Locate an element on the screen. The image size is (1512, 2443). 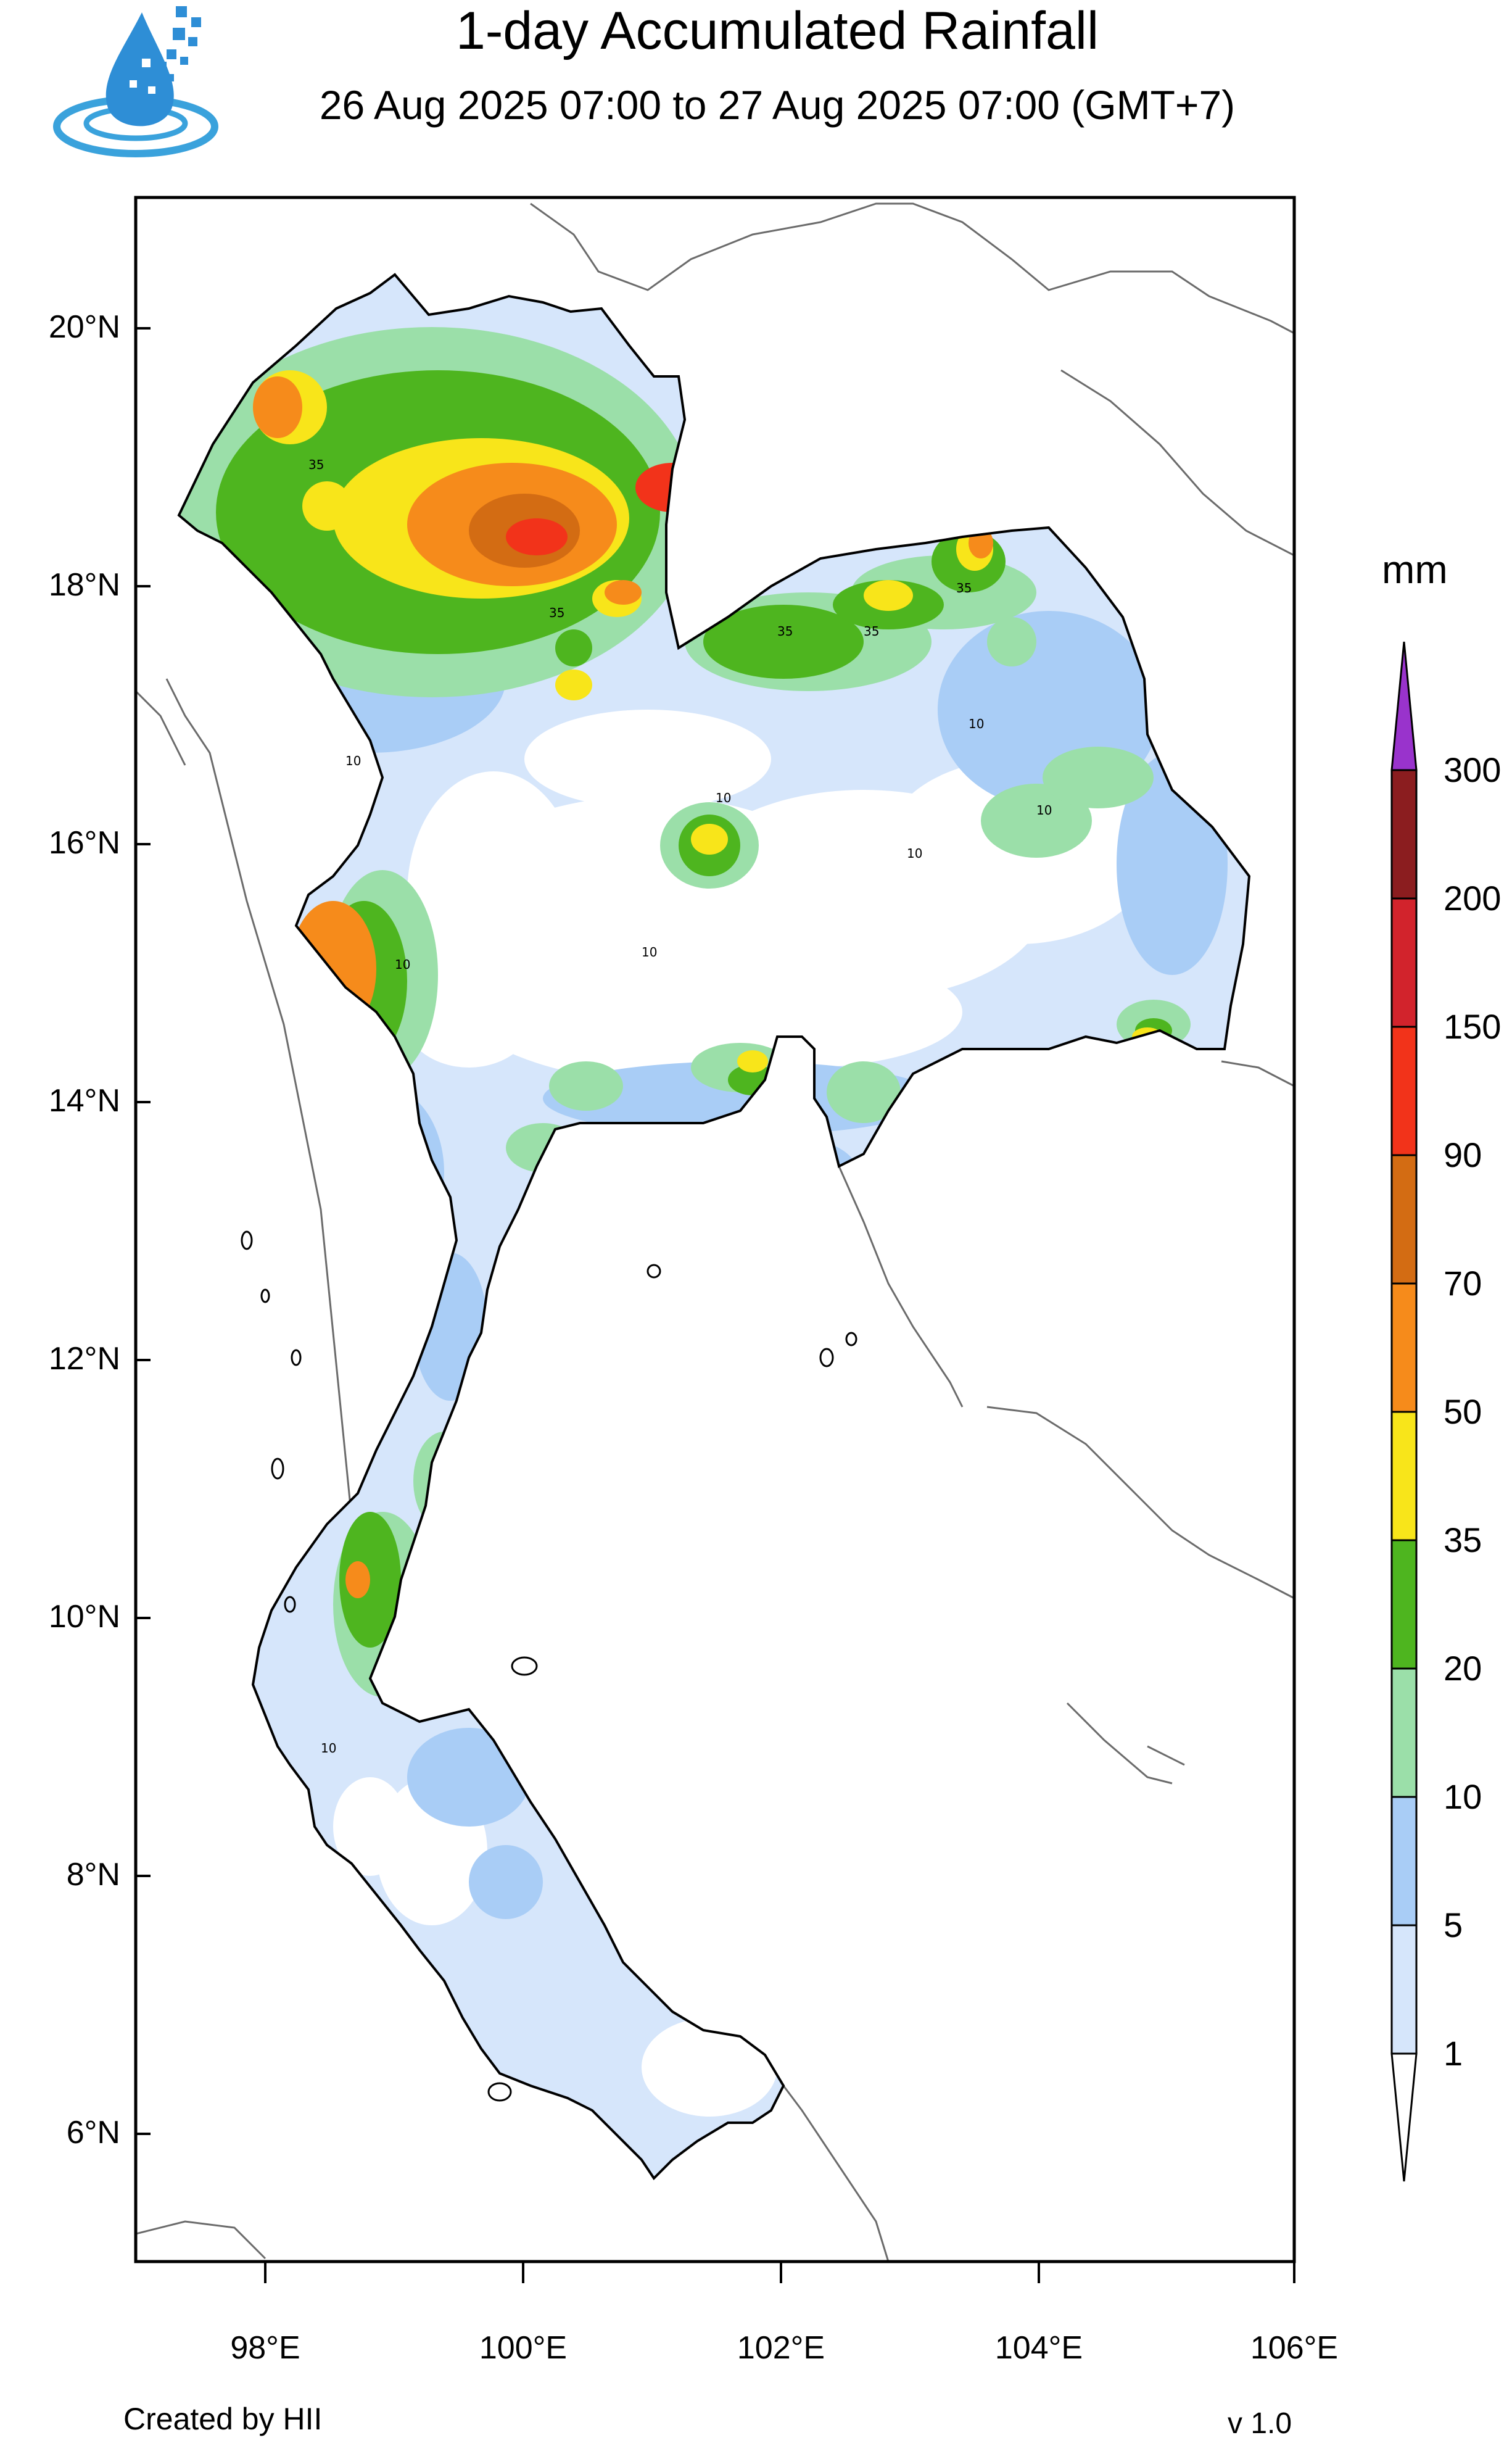
credit-text: Created by HII is located at coordinates (223, 2419).